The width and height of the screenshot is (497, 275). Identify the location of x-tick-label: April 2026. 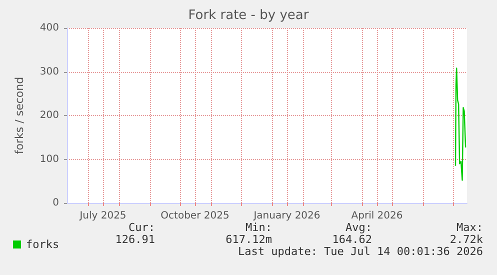
(377, 216).